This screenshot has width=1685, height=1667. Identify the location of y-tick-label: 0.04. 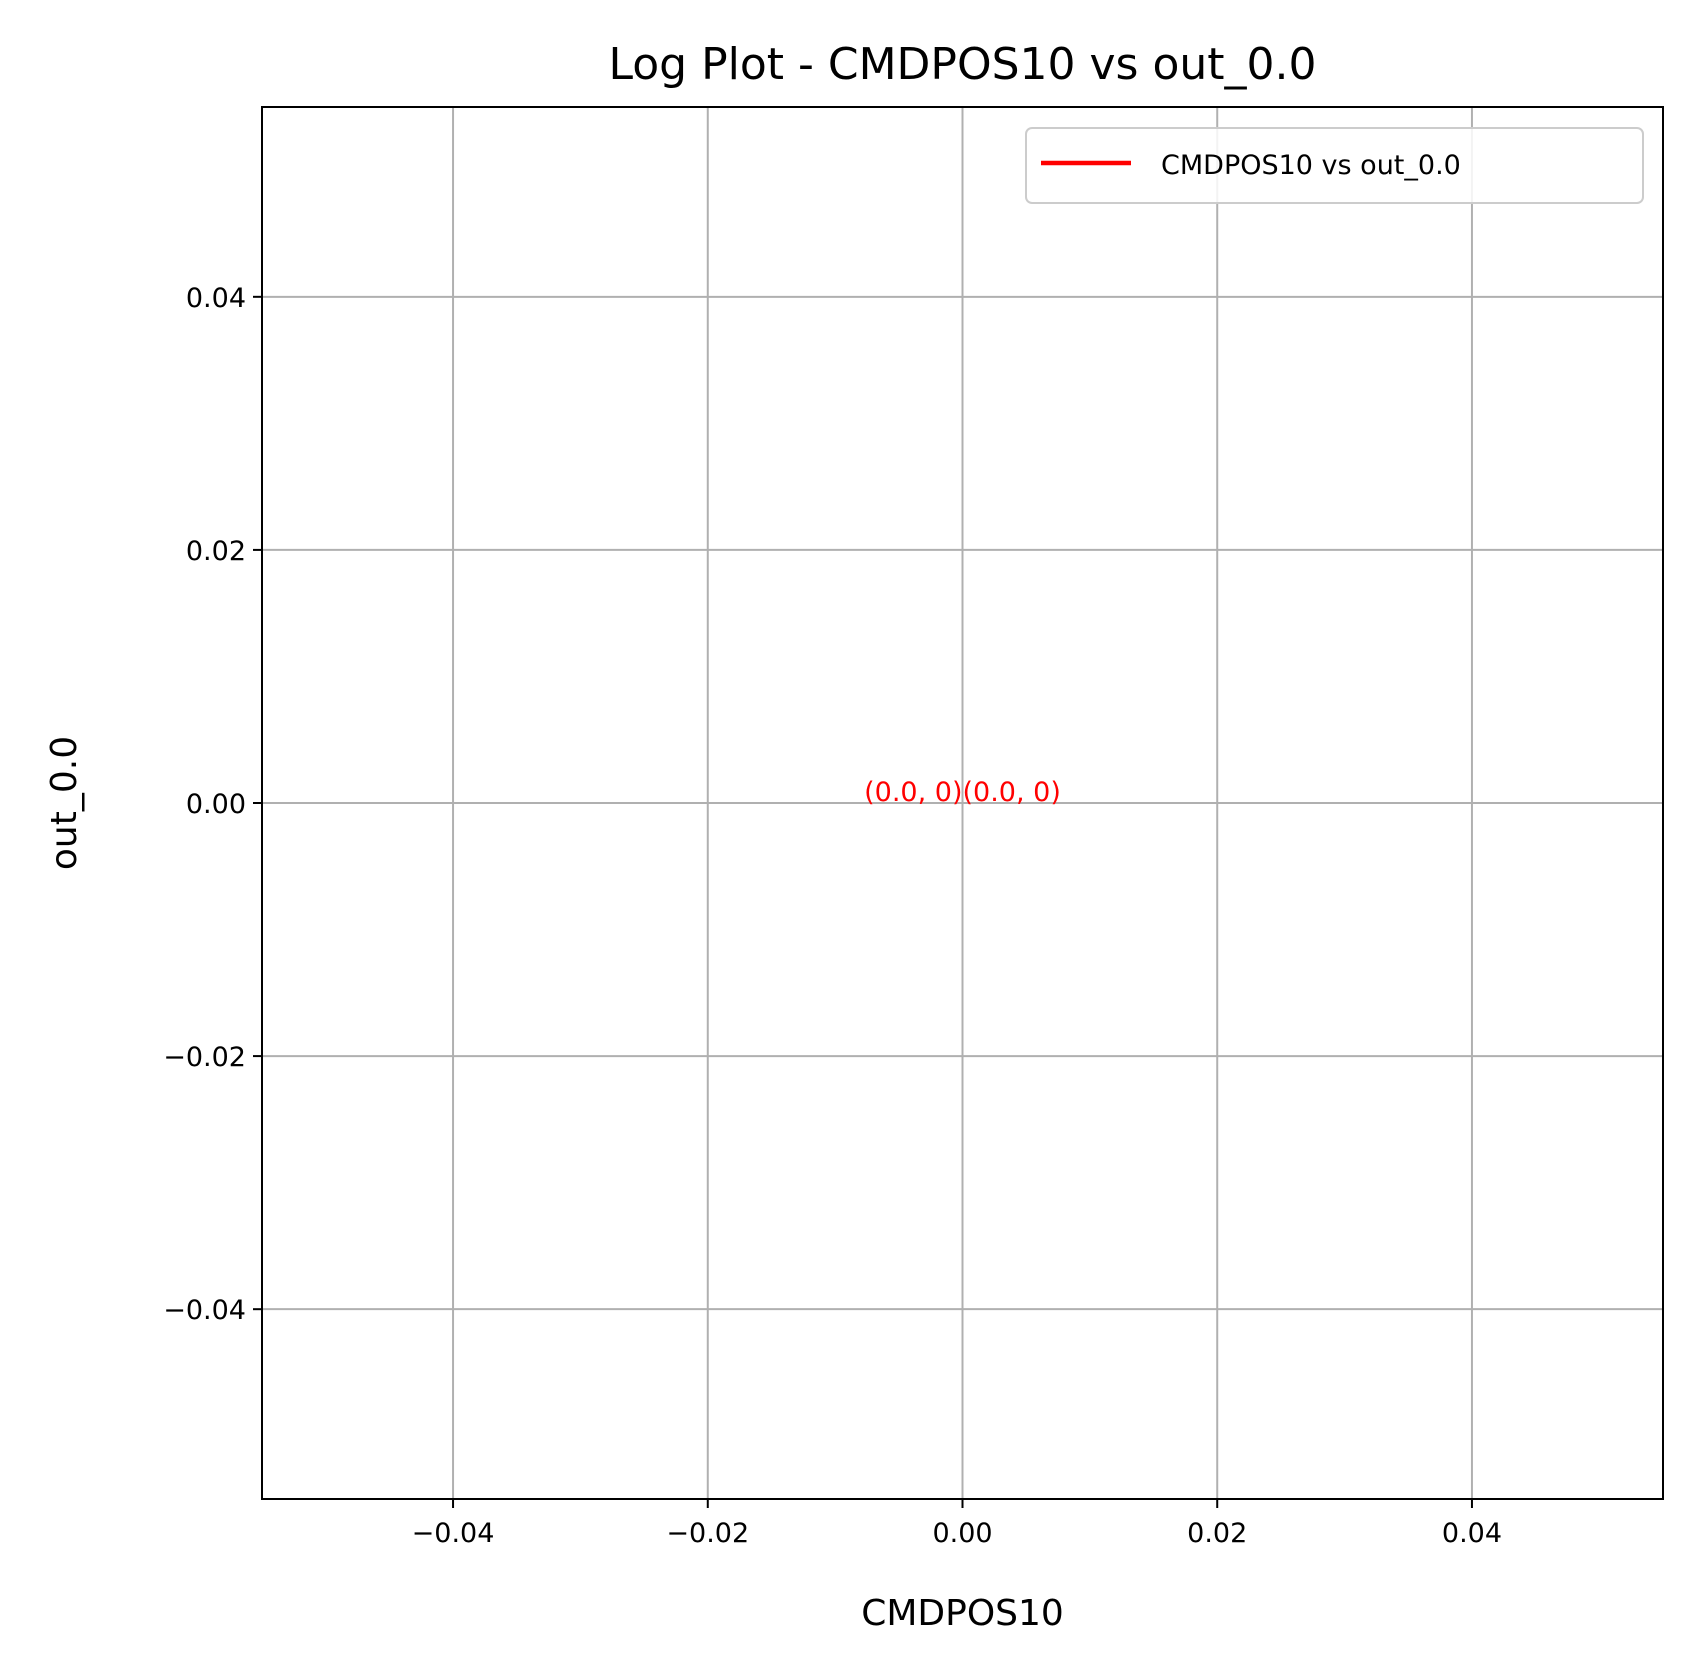
(216, 298).